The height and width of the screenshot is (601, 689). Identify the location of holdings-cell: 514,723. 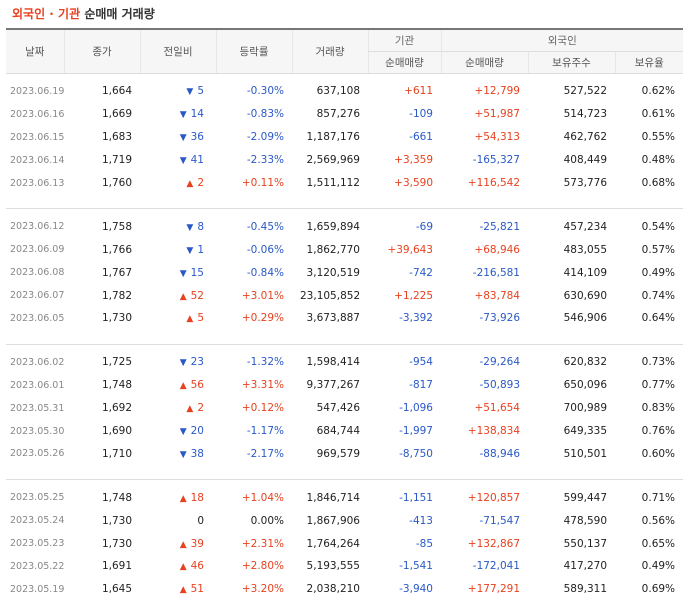
(585, 114).